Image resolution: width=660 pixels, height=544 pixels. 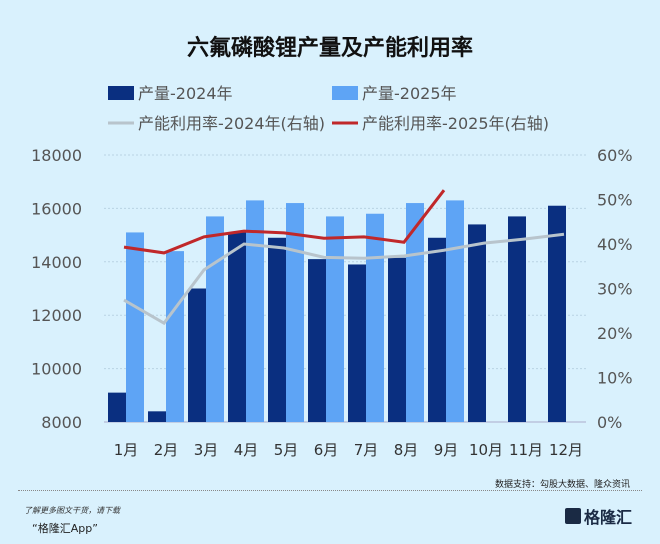 What do you see at coordinates (286, 450) in the screenshot?
I see `x-tick-label: 5月` at bounding box center [286, 450].